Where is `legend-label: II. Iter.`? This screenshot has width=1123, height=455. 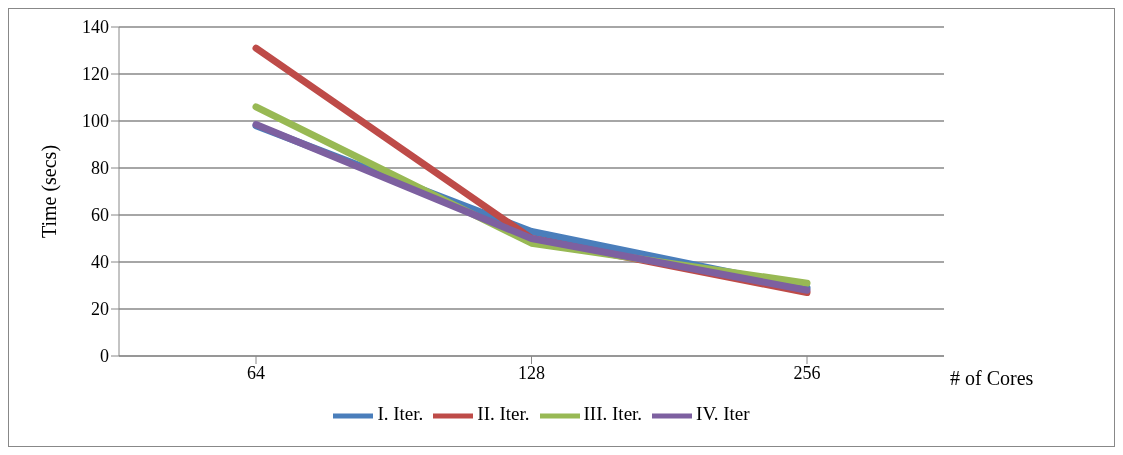 legend-label: II. Iter. is located at coordinates (503, 414).